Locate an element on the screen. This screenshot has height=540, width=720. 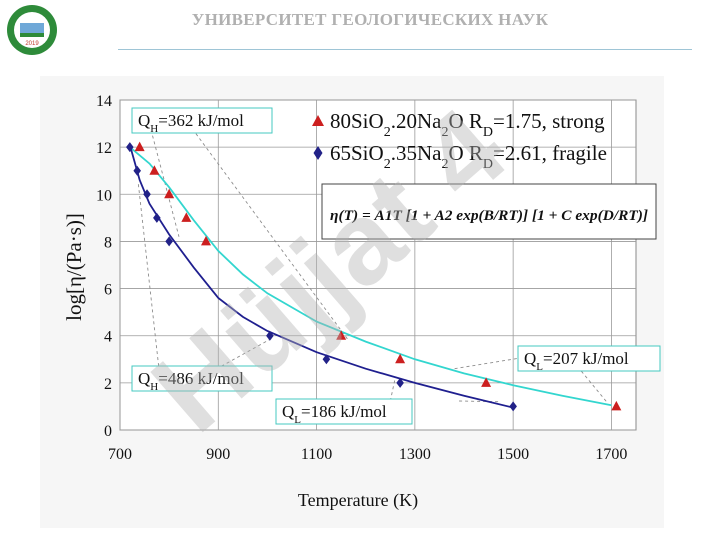
x-tick-label: 1100 is located at coordinates (316, 454).